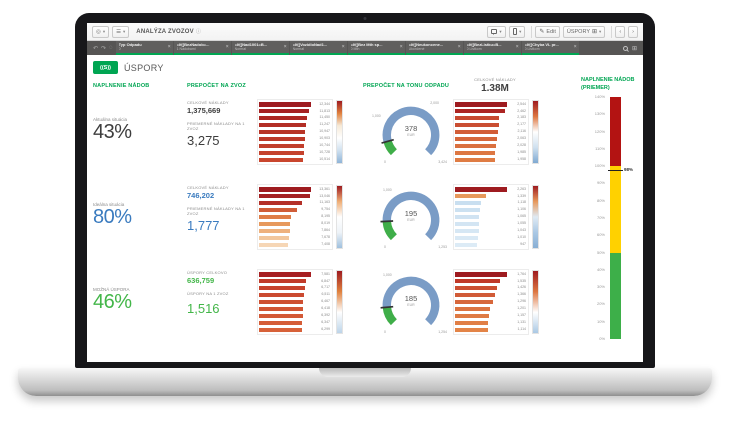 The height and width of the screenshot is (425, 730). What do you see at coordinates (112, 217) in the screenshot?
I see `kpi-value-idealna-situacia: 80%` at bounding box center [112, 217].